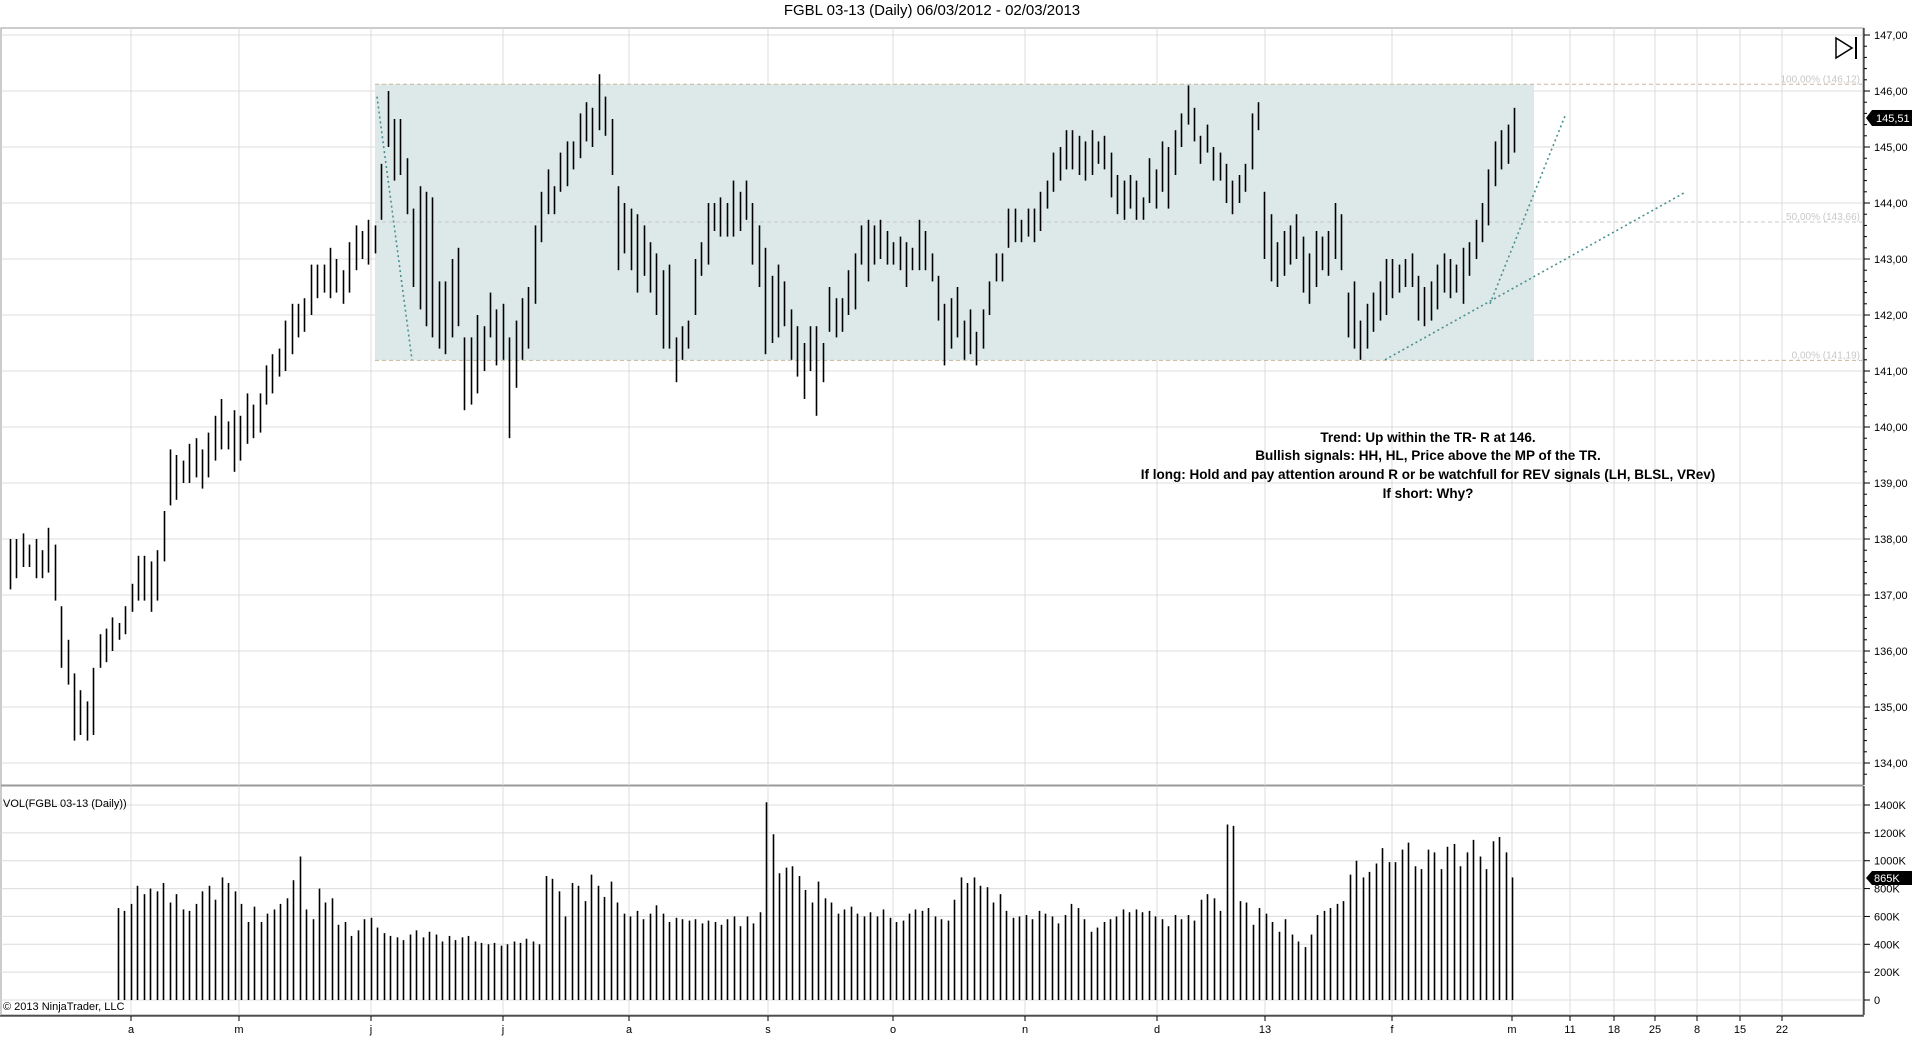 Image resolution: width=1920 pixels, height=1058 pixels. What do you see at coordinates (1887, 917) in the screenshot?
I see `volume-tick-label: 600K` at bounding box center [1887, 917].